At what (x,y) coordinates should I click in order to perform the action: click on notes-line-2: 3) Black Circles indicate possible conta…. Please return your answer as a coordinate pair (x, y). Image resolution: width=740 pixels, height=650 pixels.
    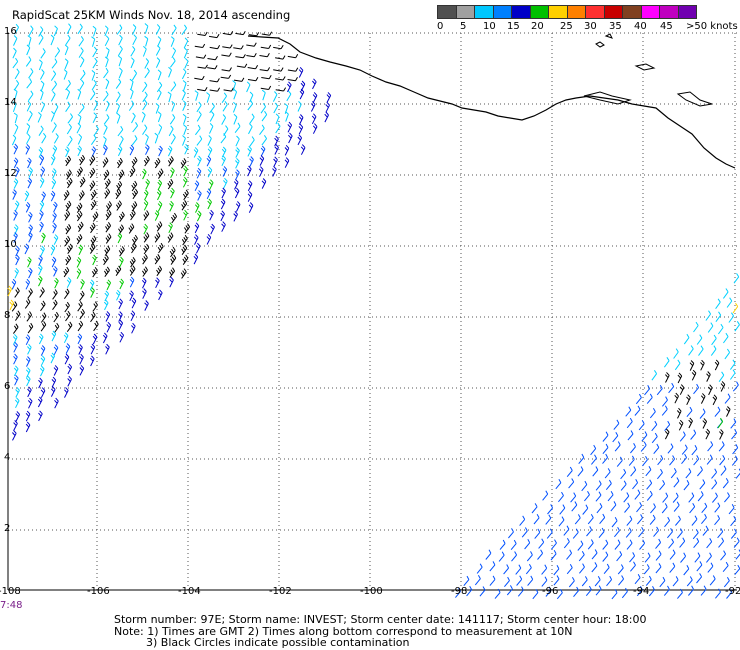
    Looking at the image, I should click on (278, 642).